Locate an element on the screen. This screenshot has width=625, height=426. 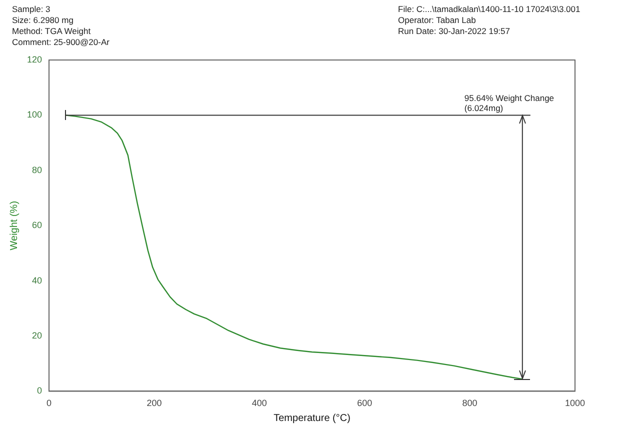
y-axis-title: Weight (%) is located at coordinates (14, 225).